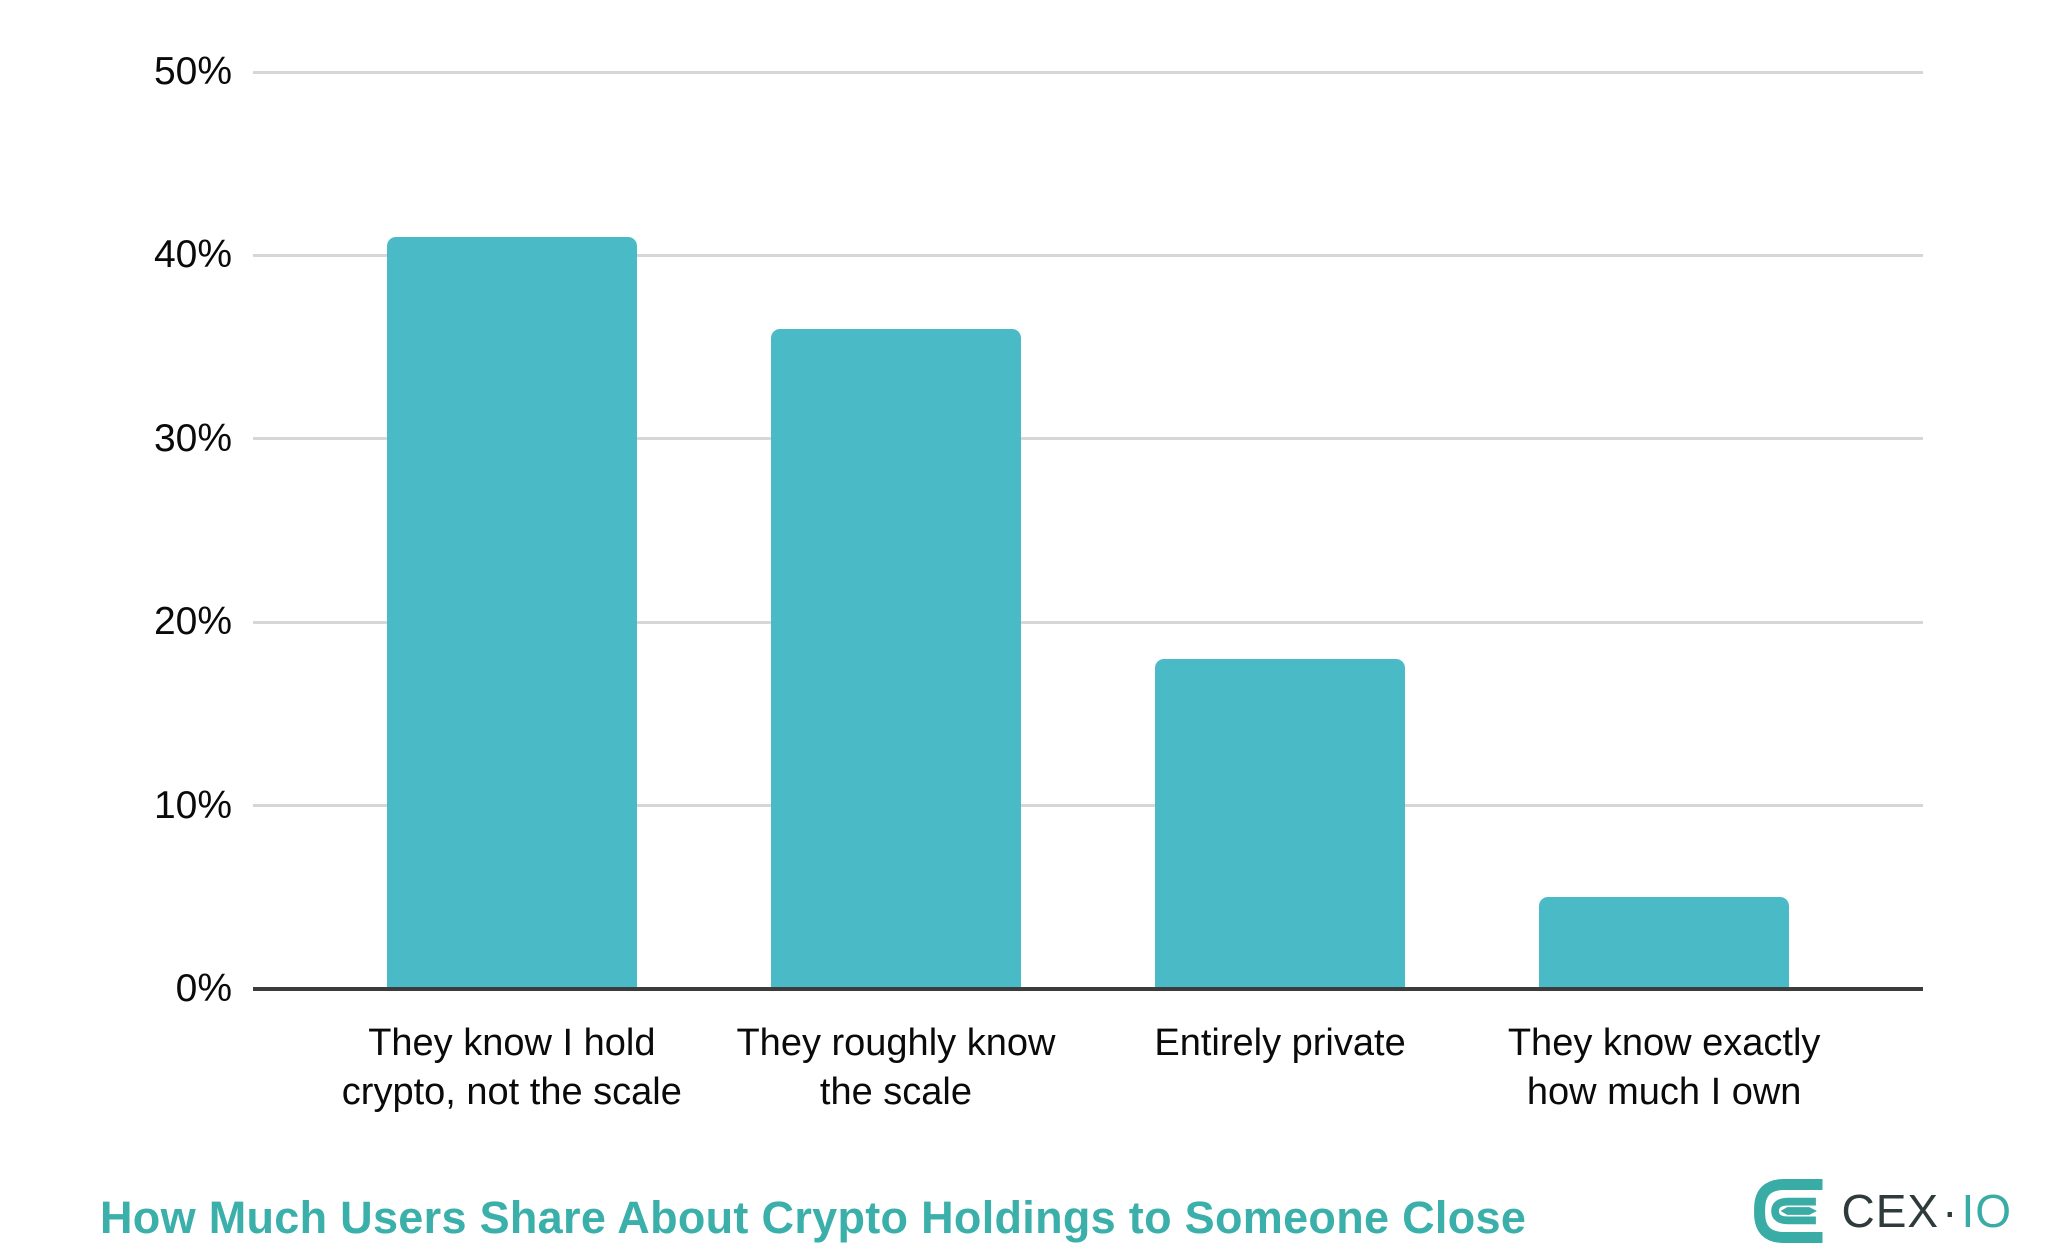 The height and width of the screenshot is (1260, 2048). What do you see at coordinates (192, 71) in the screenshot?
I see `y-tick-label-50: 50%` at bounding box center [192, 71].